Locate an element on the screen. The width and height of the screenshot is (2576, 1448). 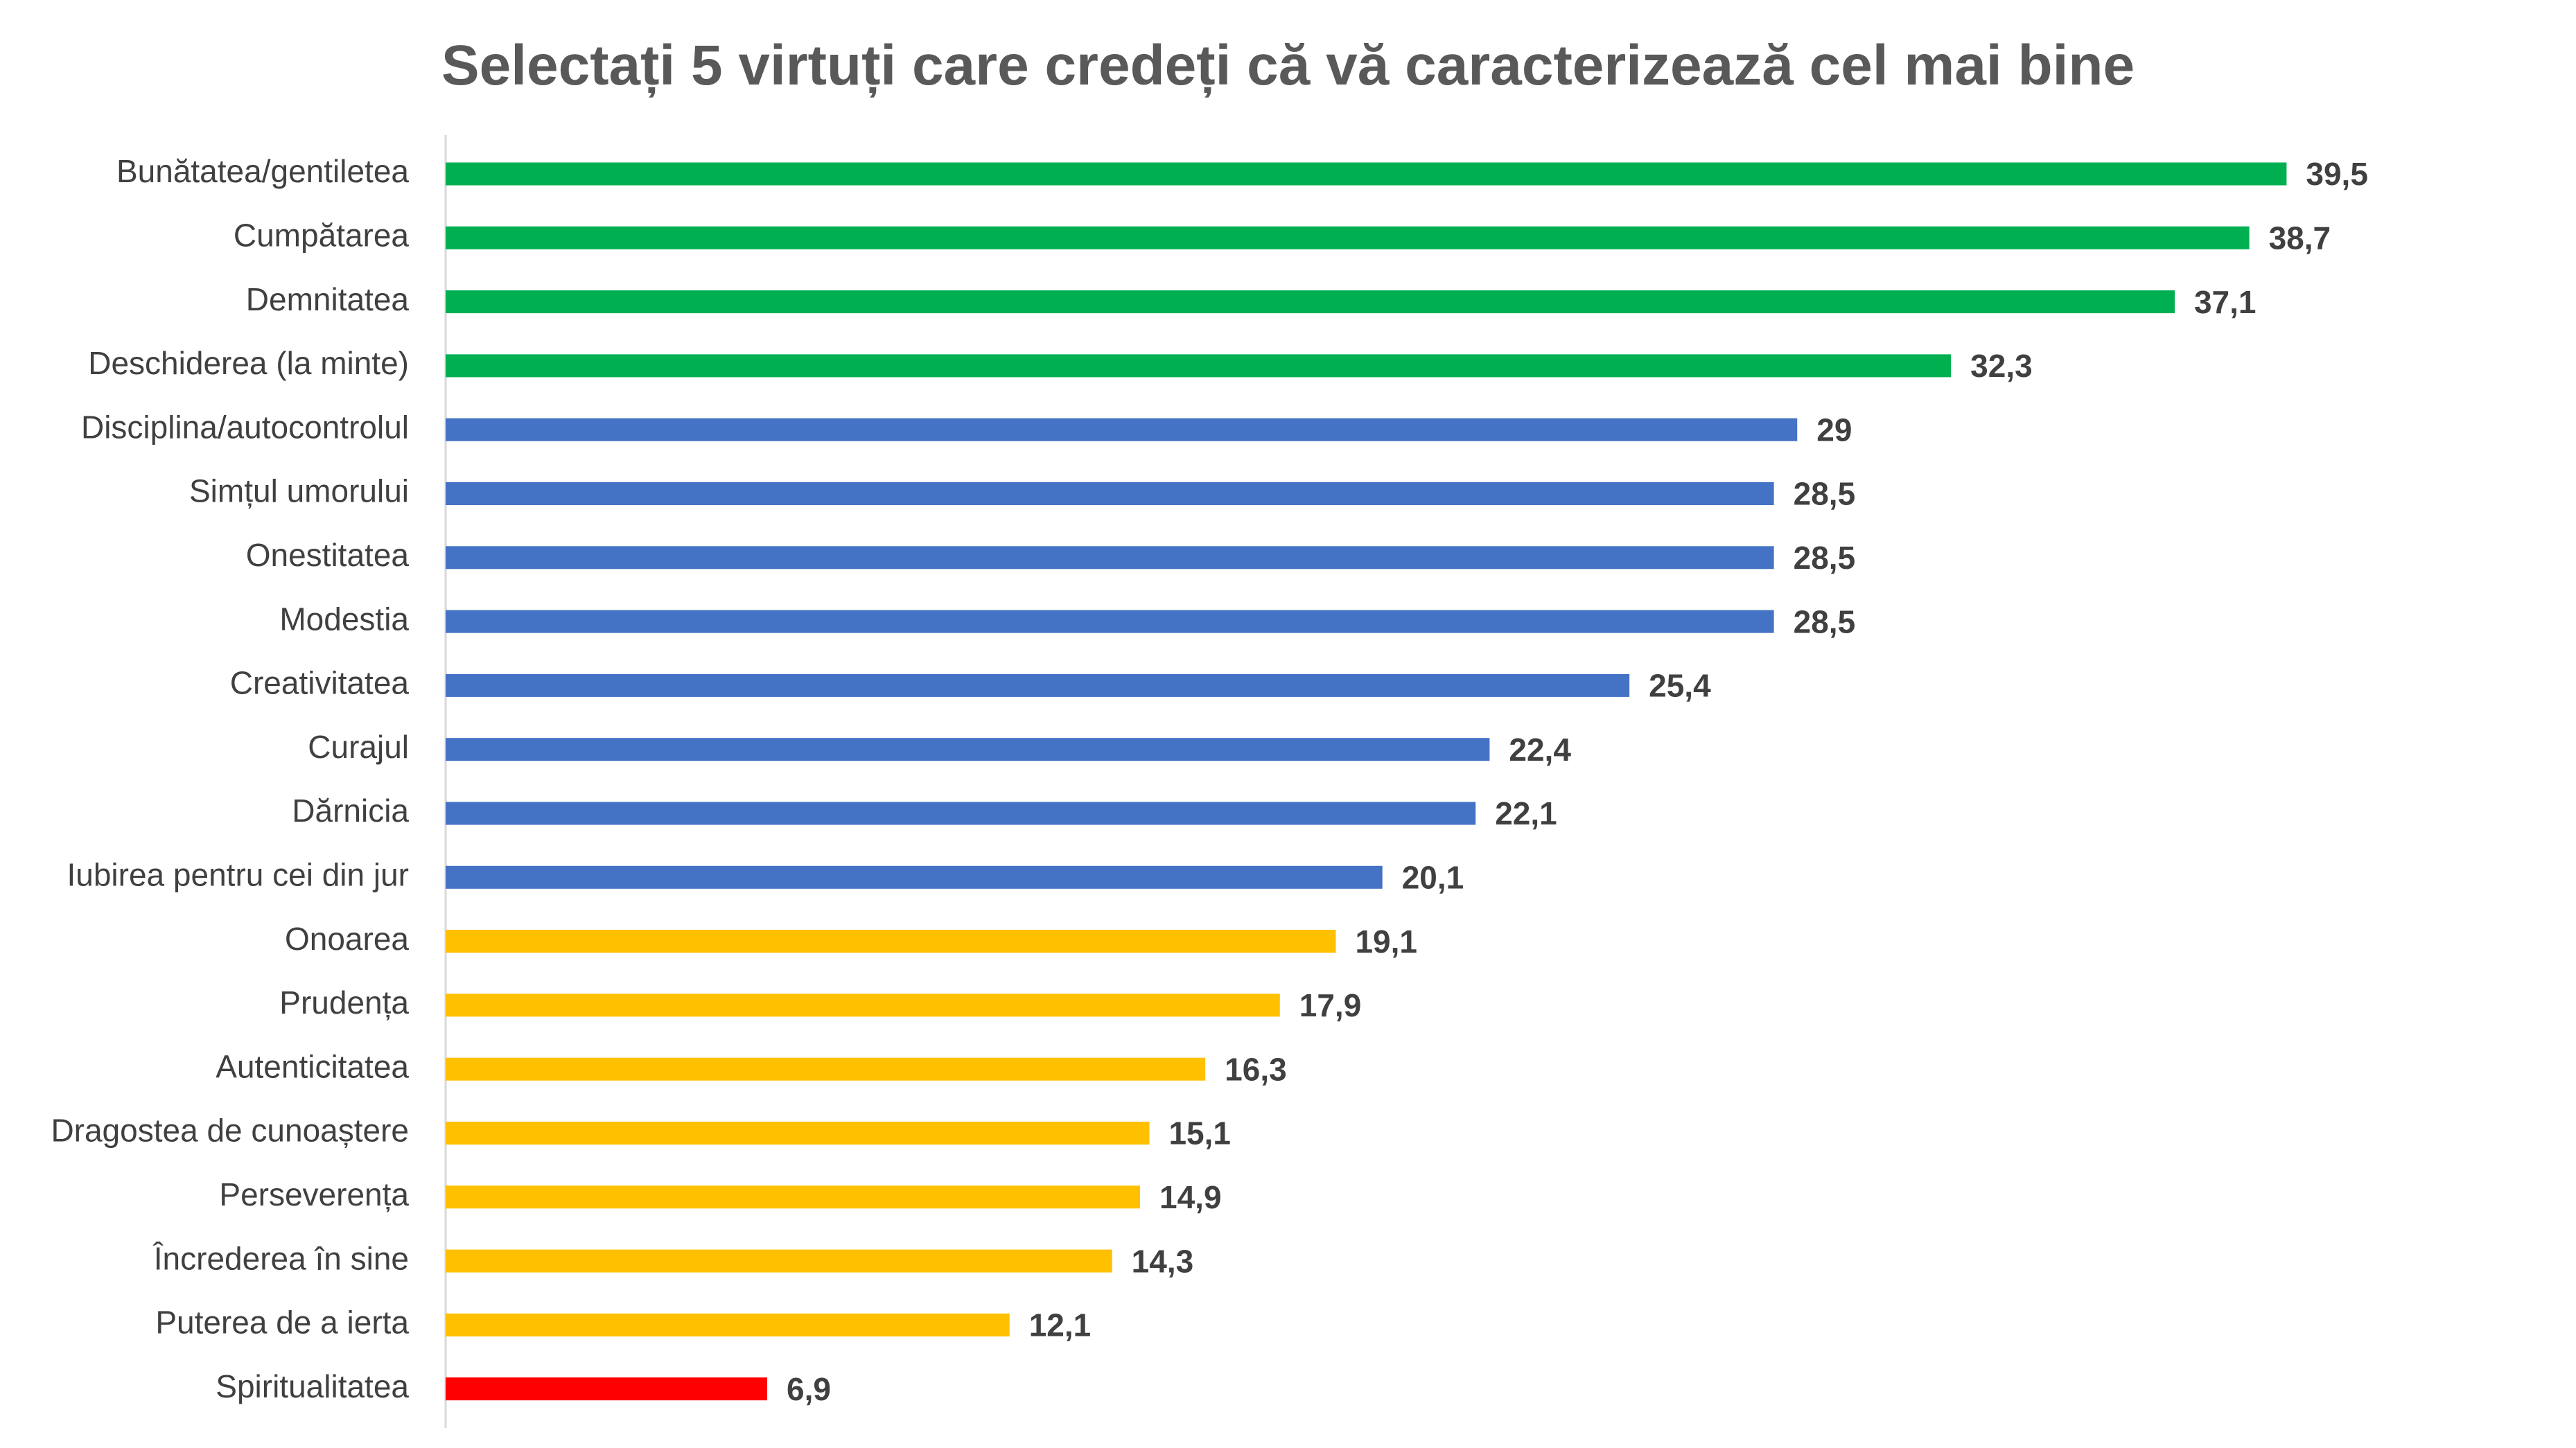
category-label: Deschiderea (la minte) is located at coordinates (248, 363).